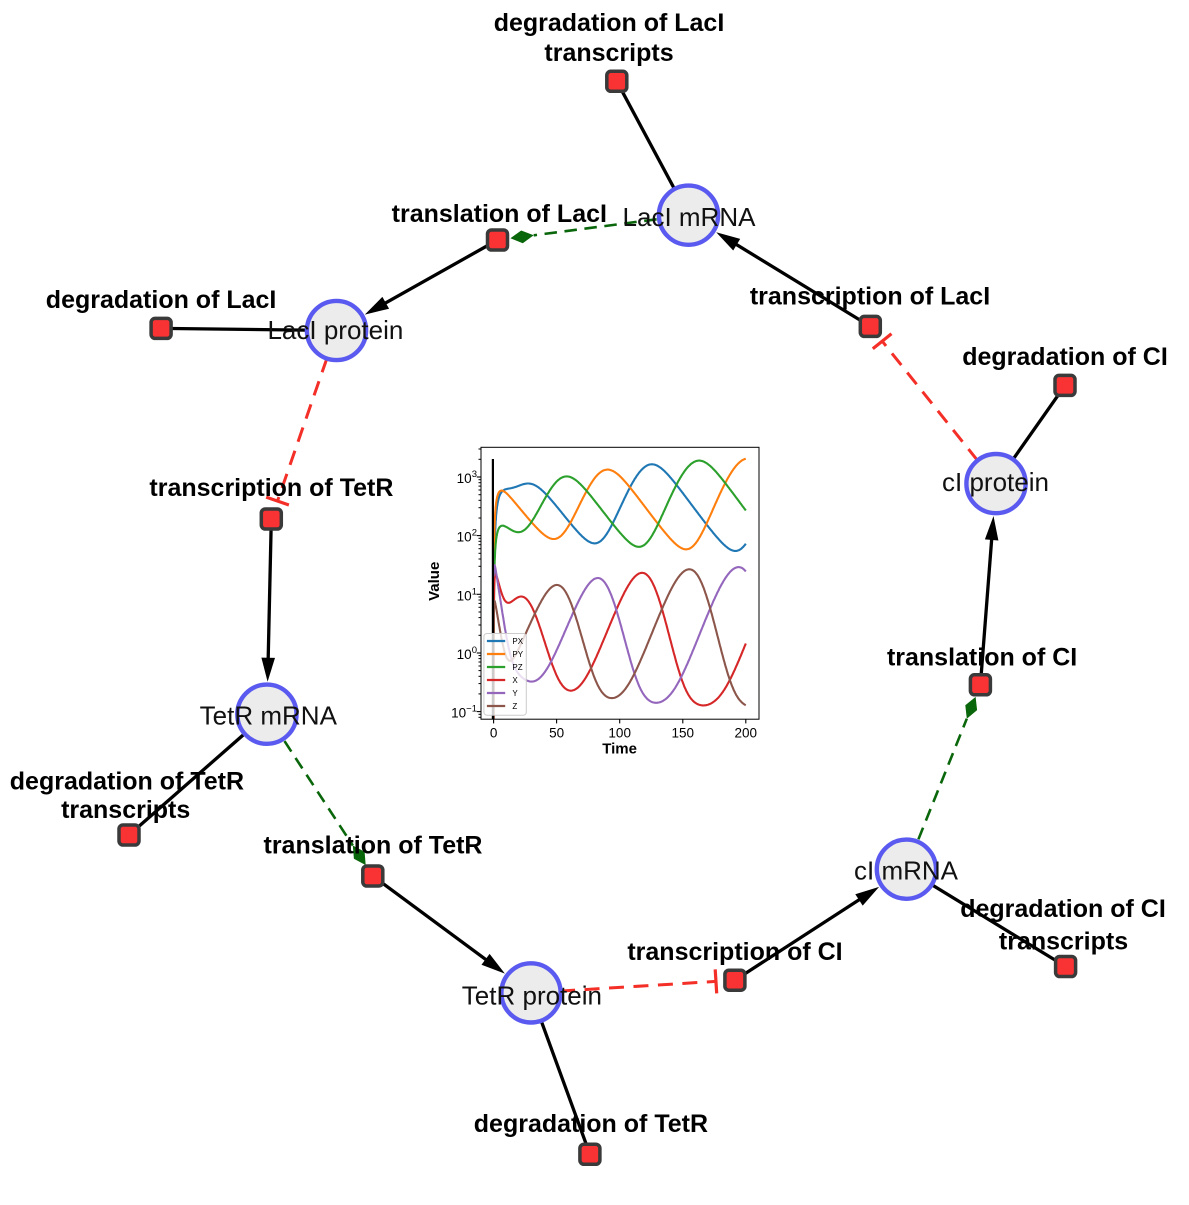 This screenshot has height=1205, width=1189. I want to click on svg-text: Y, so click(515, 693).